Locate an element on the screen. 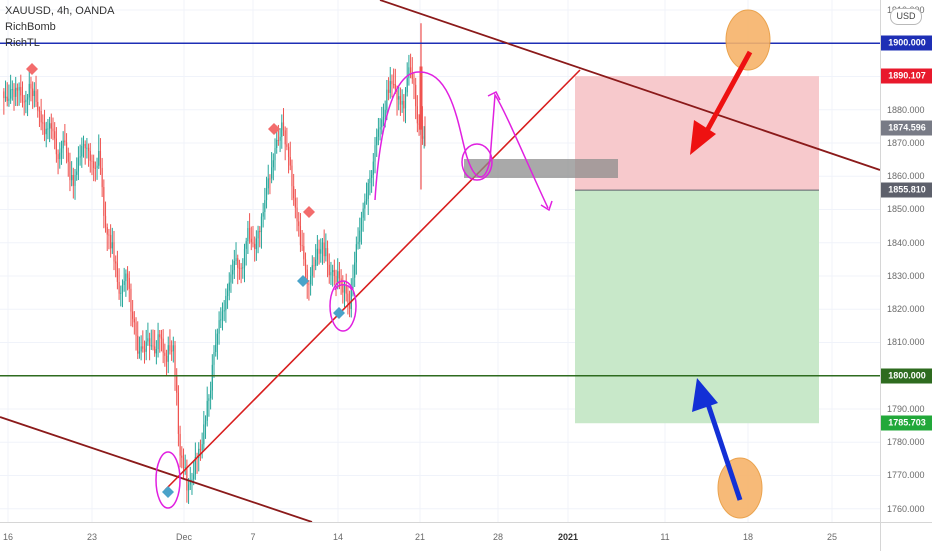 Image resolution: width=932 pixels, height=551 pixels. highlight-circle is located at coordinates (477, 162).